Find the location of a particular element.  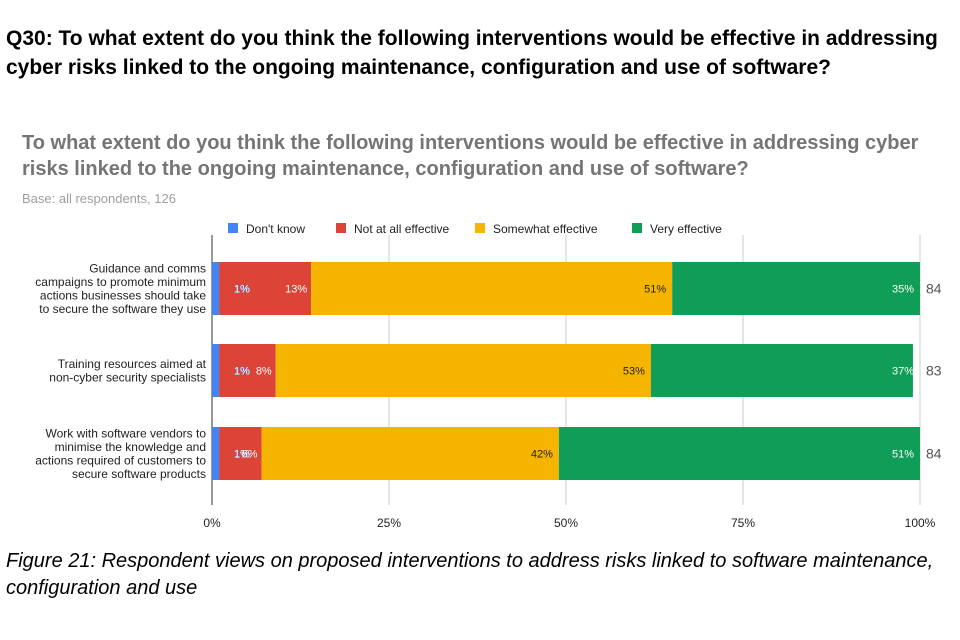

x-tick-label: 75% is located at coordinates (743, 523).